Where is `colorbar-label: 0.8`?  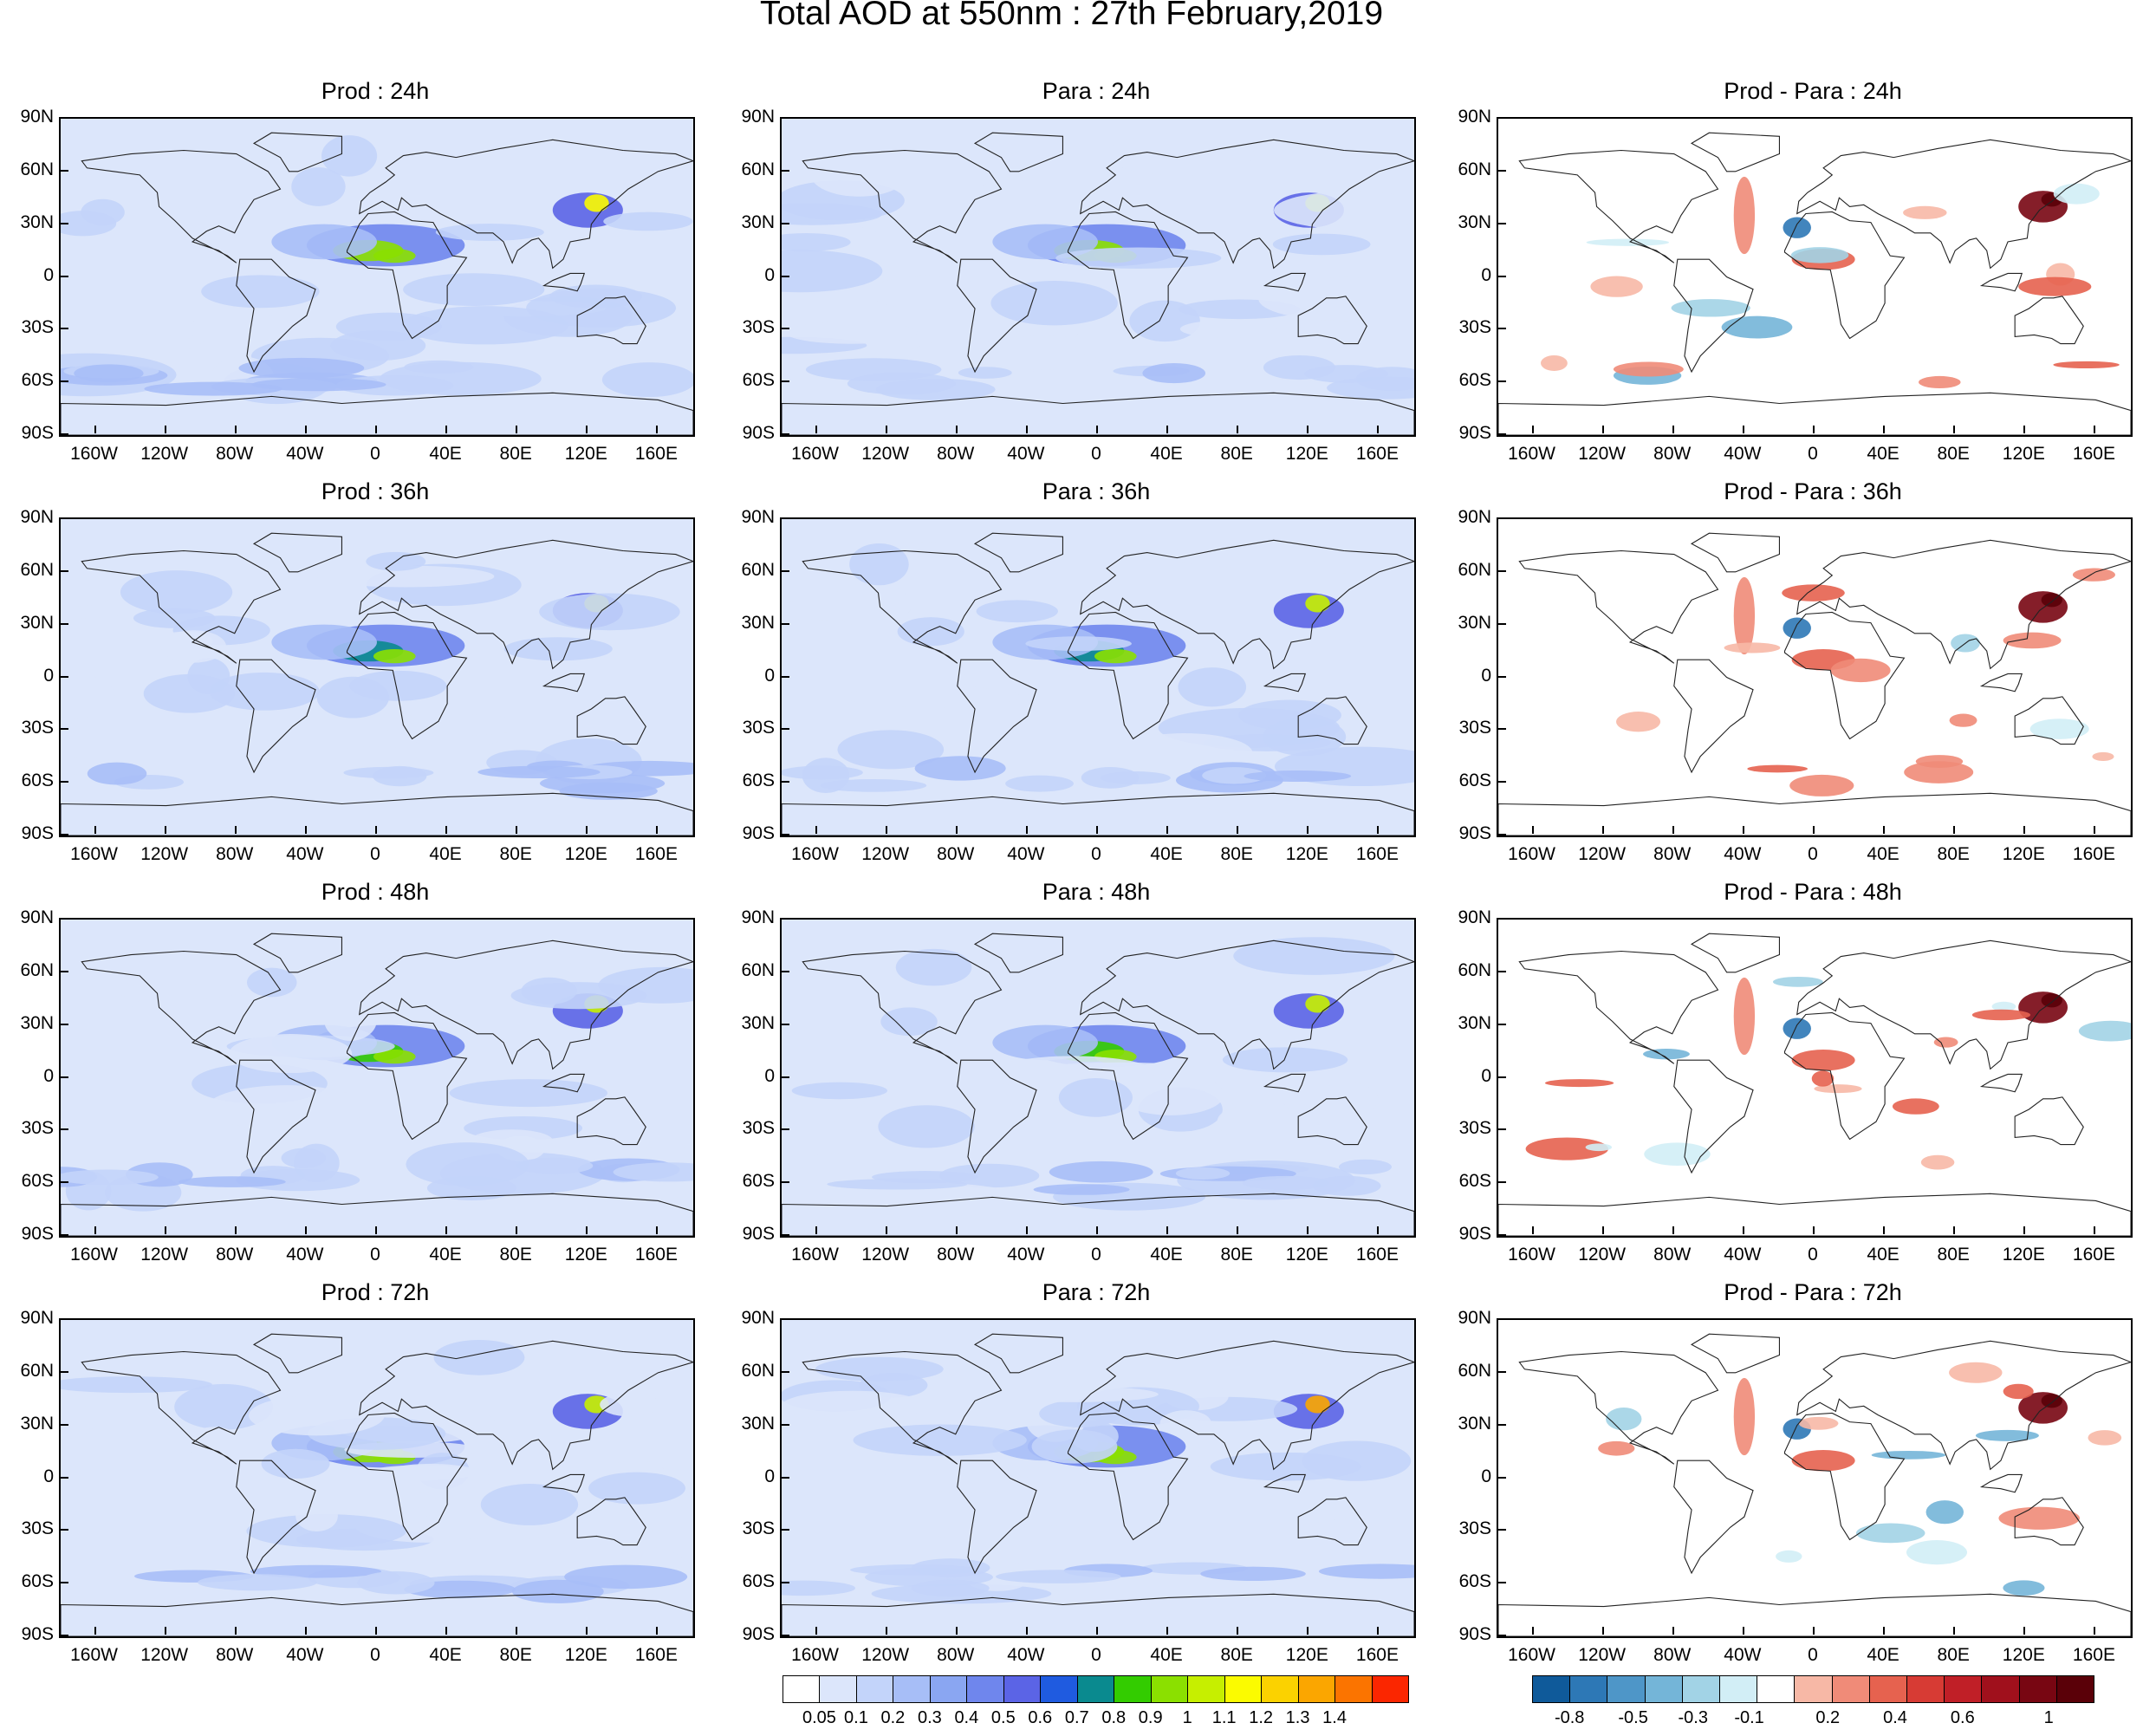
colorbar-label: 0.8 is located at coordinates (1114, 1717).